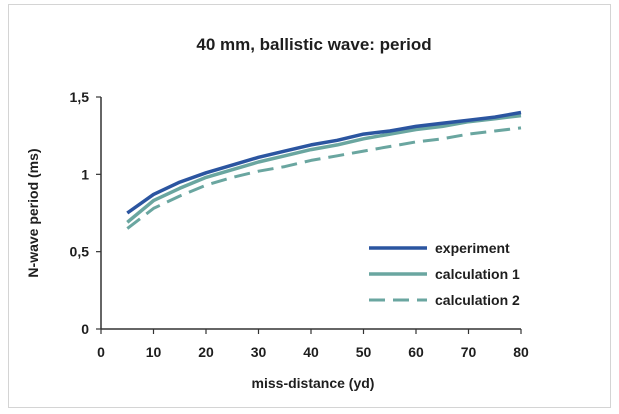 Image resolution: width=619 pixels, height=414 pixels. I want to click on chart-title: 40 mm, ballistic wave: period, so click(313, 44).